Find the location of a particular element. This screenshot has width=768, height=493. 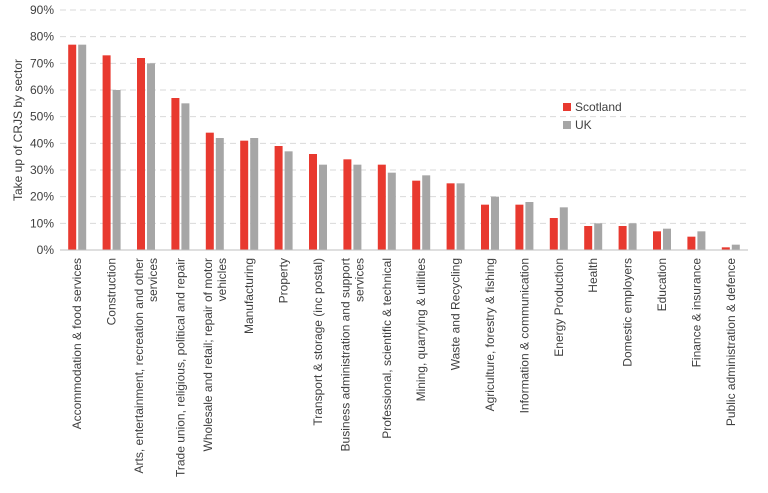

x-category-label: Business administration and support is located at coordinates (345, 354).